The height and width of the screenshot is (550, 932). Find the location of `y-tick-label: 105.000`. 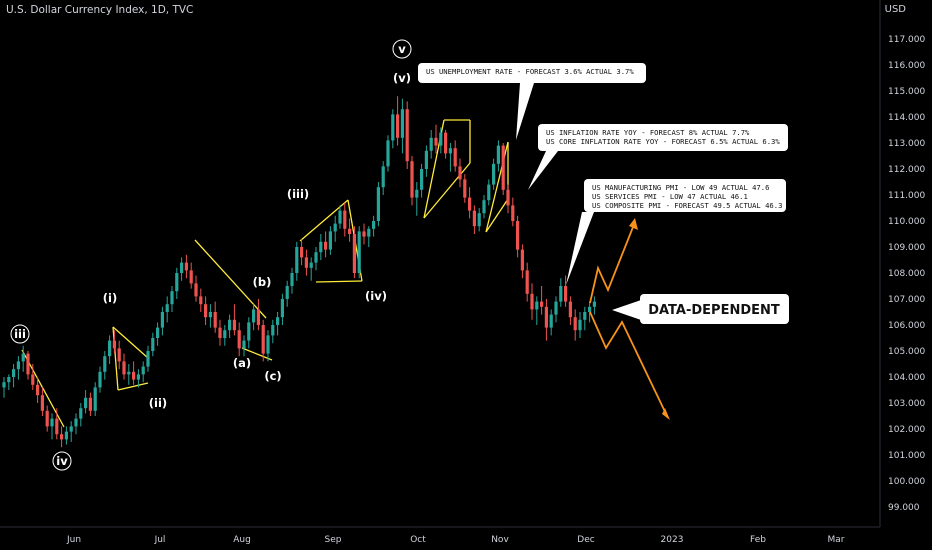

y-tick-label: 105.000 is located at coordinates (906, 352).